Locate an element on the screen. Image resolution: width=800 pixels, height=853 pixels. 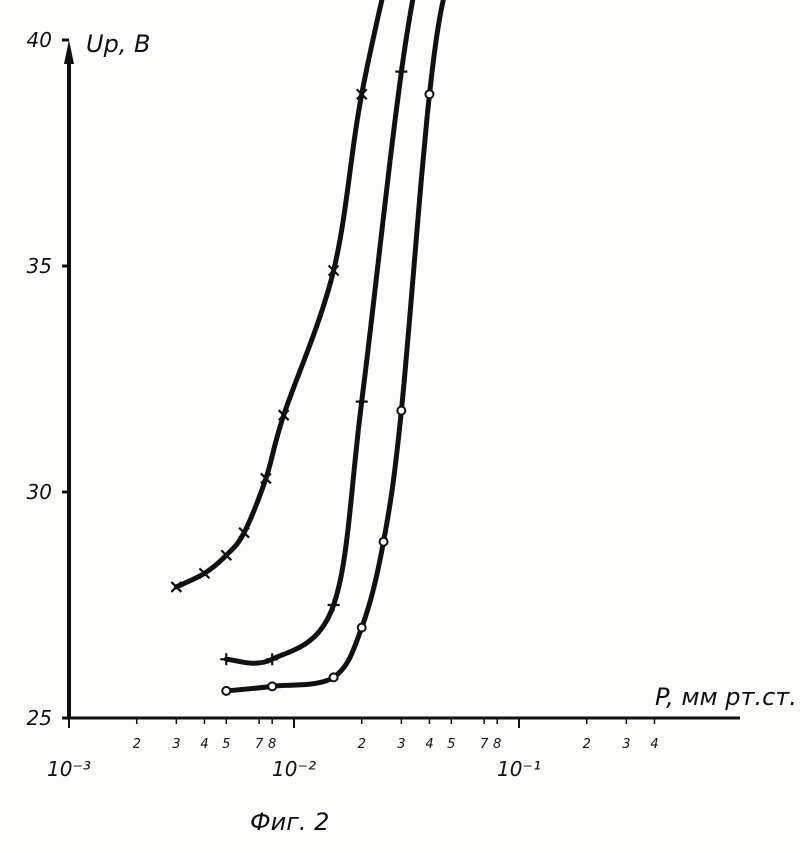
y-tick-label: 40 is located at coordinates (39, 40).